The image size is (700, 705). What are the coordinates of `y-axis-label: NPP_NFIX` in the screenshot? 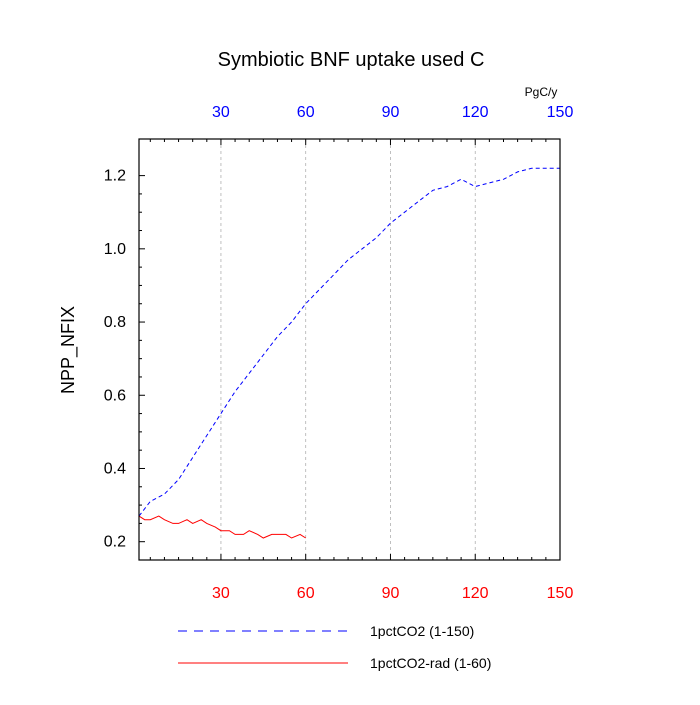 It's located at (68, 350).